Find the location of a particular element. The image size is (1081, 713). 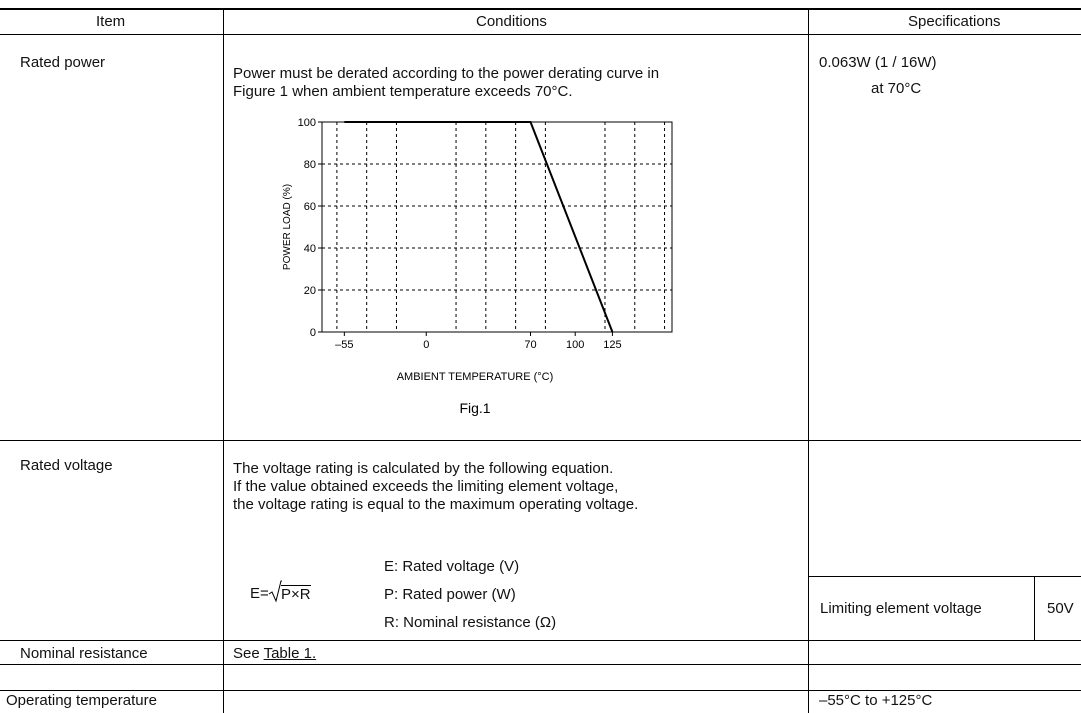

table-top-border is located at coordinates (540, 9).